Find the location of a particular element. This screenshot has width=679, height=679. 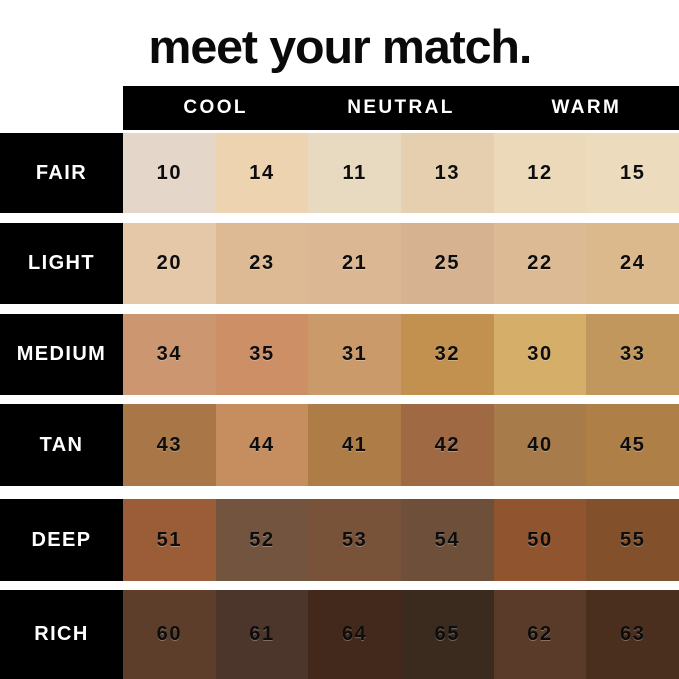

table-row: DEEP 51 52 53 54 50 55 is located at coordinates (339, 540).